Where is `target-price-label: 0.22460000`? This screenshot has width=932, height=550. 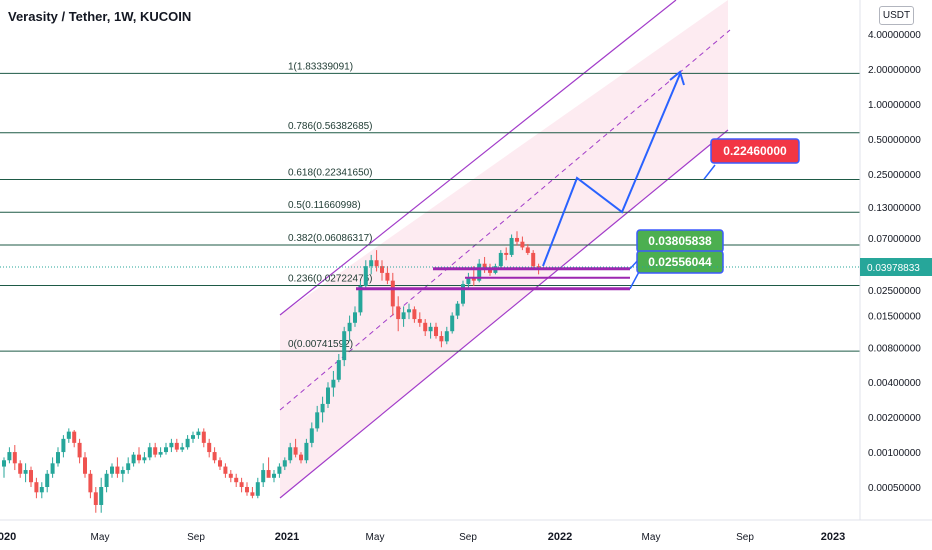
target-price-label: 0.22460000 is located at coordinates (755, 151).